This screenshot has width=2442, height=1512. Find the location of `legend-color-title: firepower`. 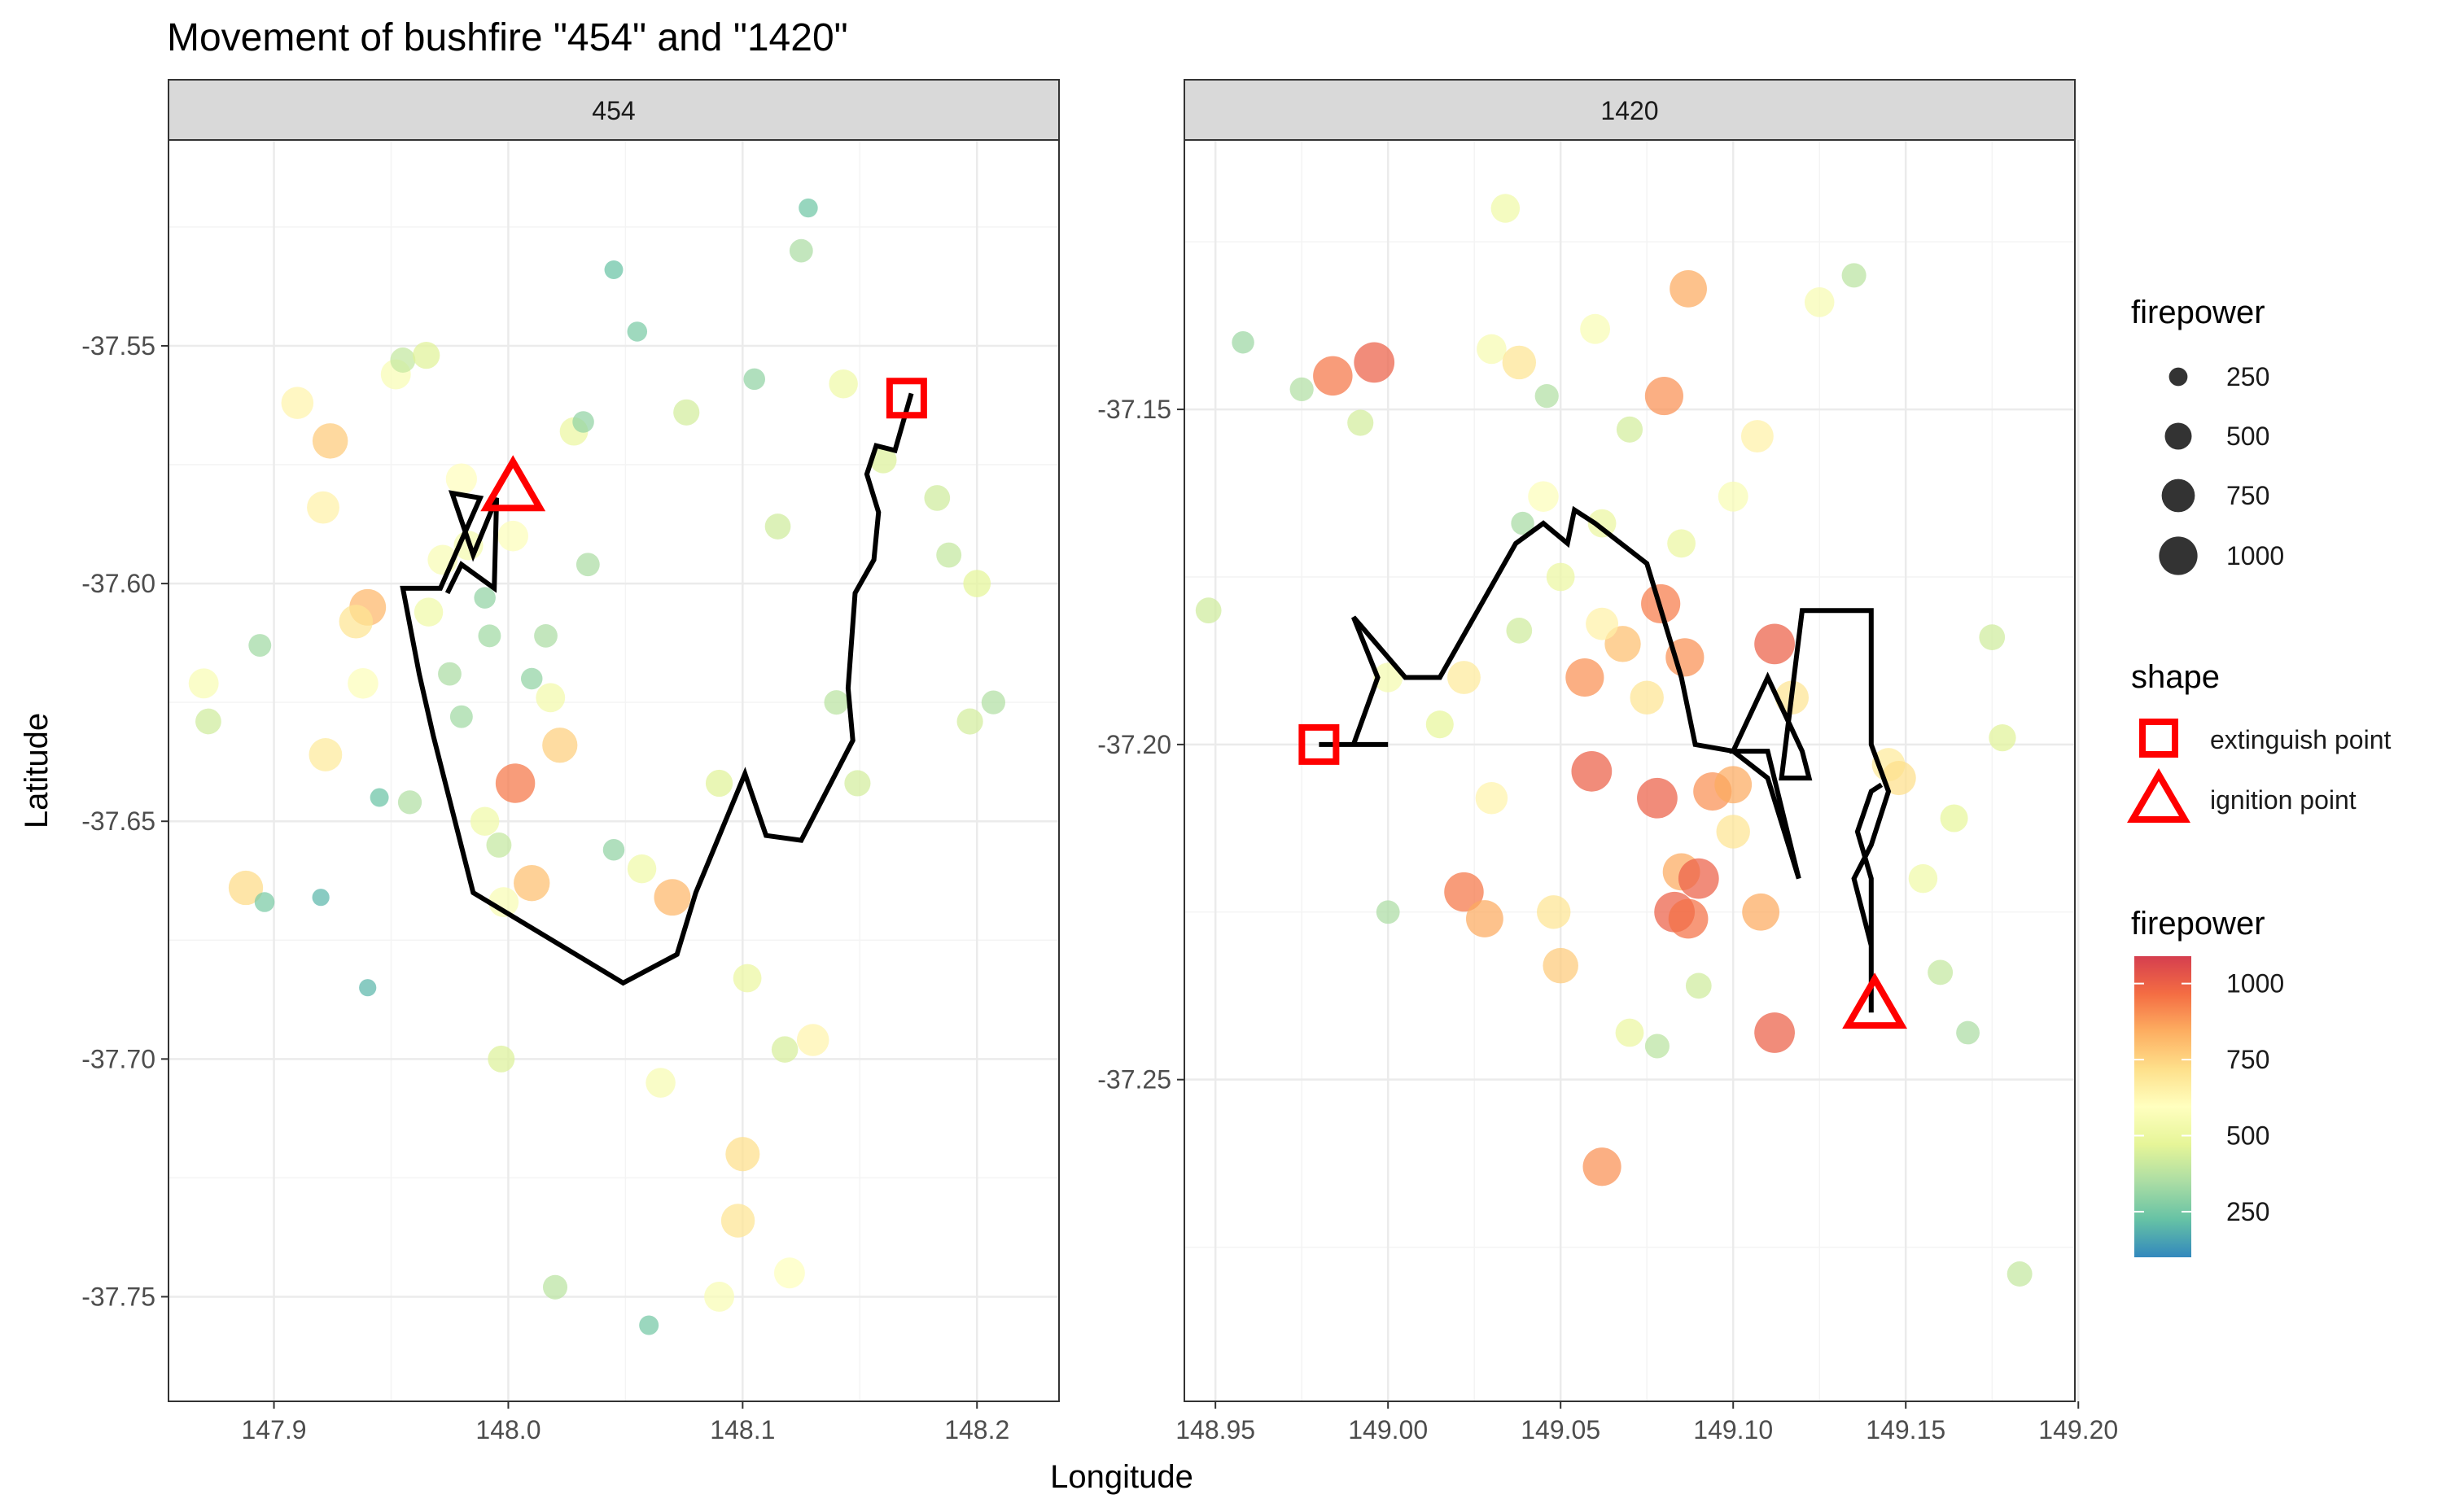

legend-color-title: firepower is located at coordinates (2198, 924).